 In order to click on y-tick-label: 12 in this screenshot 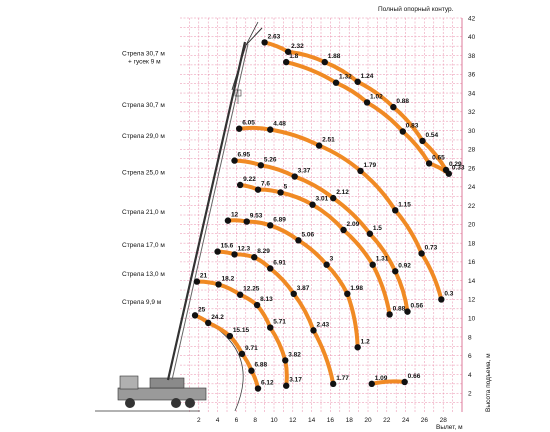, I will do `click(472, 300)`.